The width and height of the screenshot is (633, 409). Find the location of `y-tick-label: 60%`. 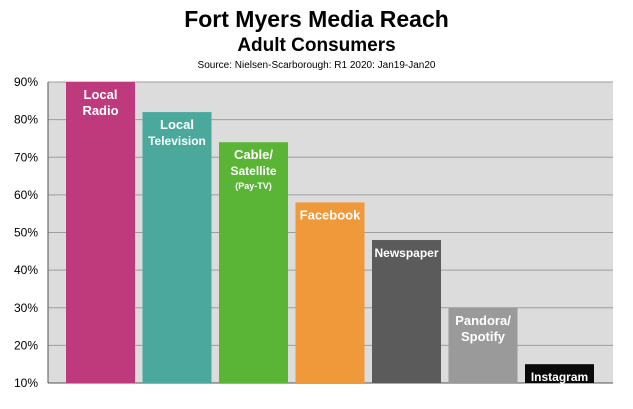

y-tick-label: 60% is located at coordinates (26, 195).